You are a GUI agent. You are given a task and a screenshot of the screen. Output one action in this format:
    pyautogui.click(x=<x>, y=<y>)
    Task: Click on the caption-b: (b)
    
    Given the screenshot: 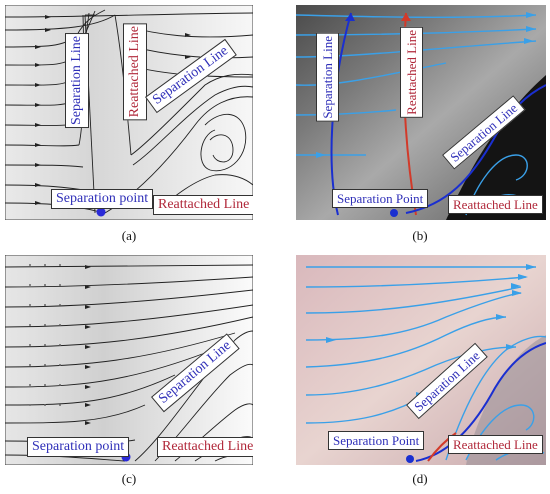 What is the action you would take?
    pyautogui.click(x=420, y=235)
    